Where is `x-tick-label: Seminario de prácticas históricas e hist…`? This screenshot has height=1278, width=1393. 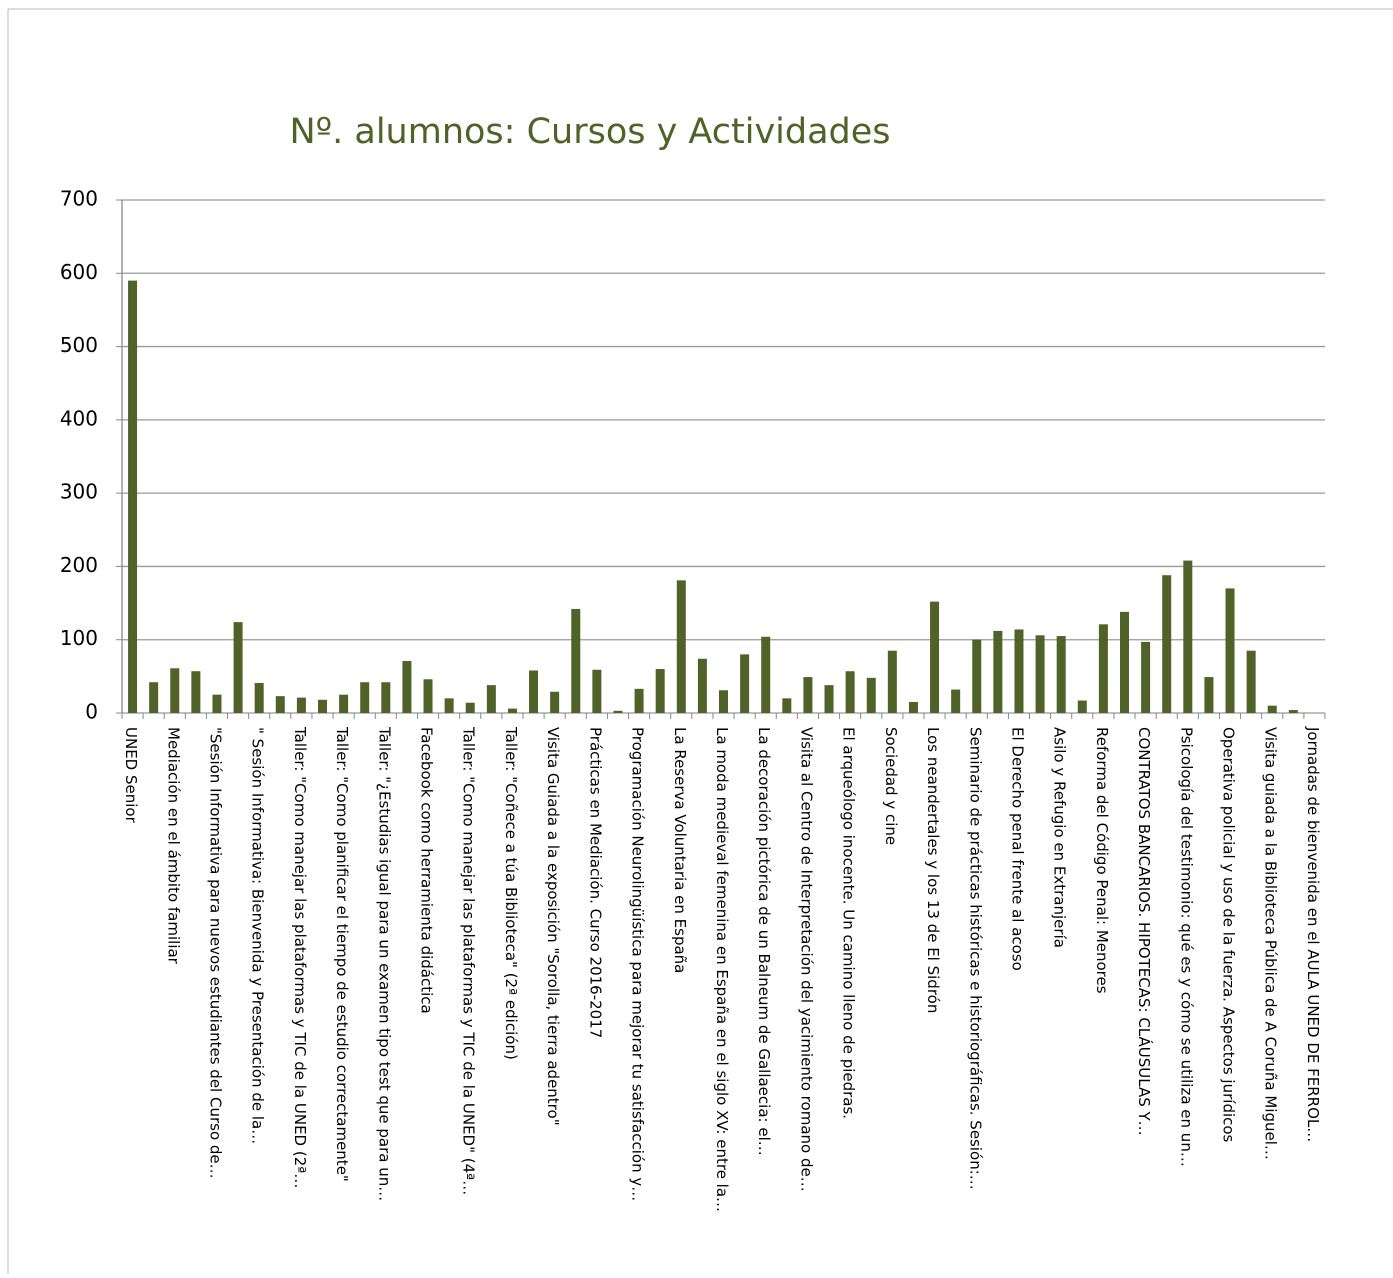
x-tick-label: Seminario de prácticas históricas e hist… is located at coordinates (975, 958).